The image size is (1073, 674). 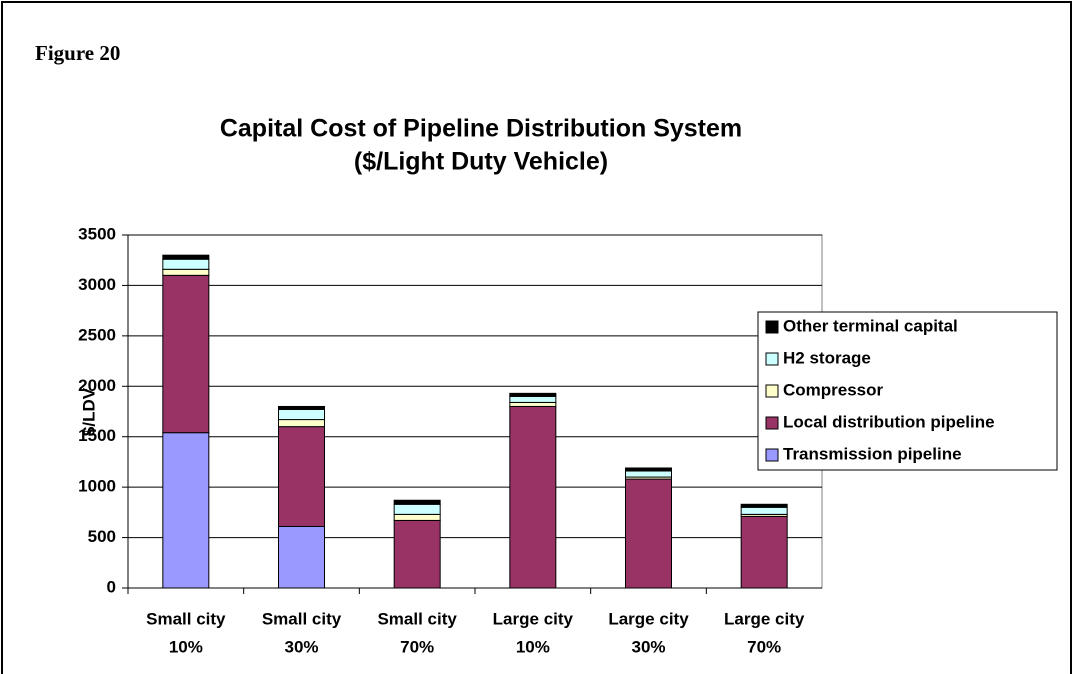 What do you see at coordinates (88, 411) in the screenshot?
I see `y-axis-label: $/LDV` at bounding box center [88, 411].